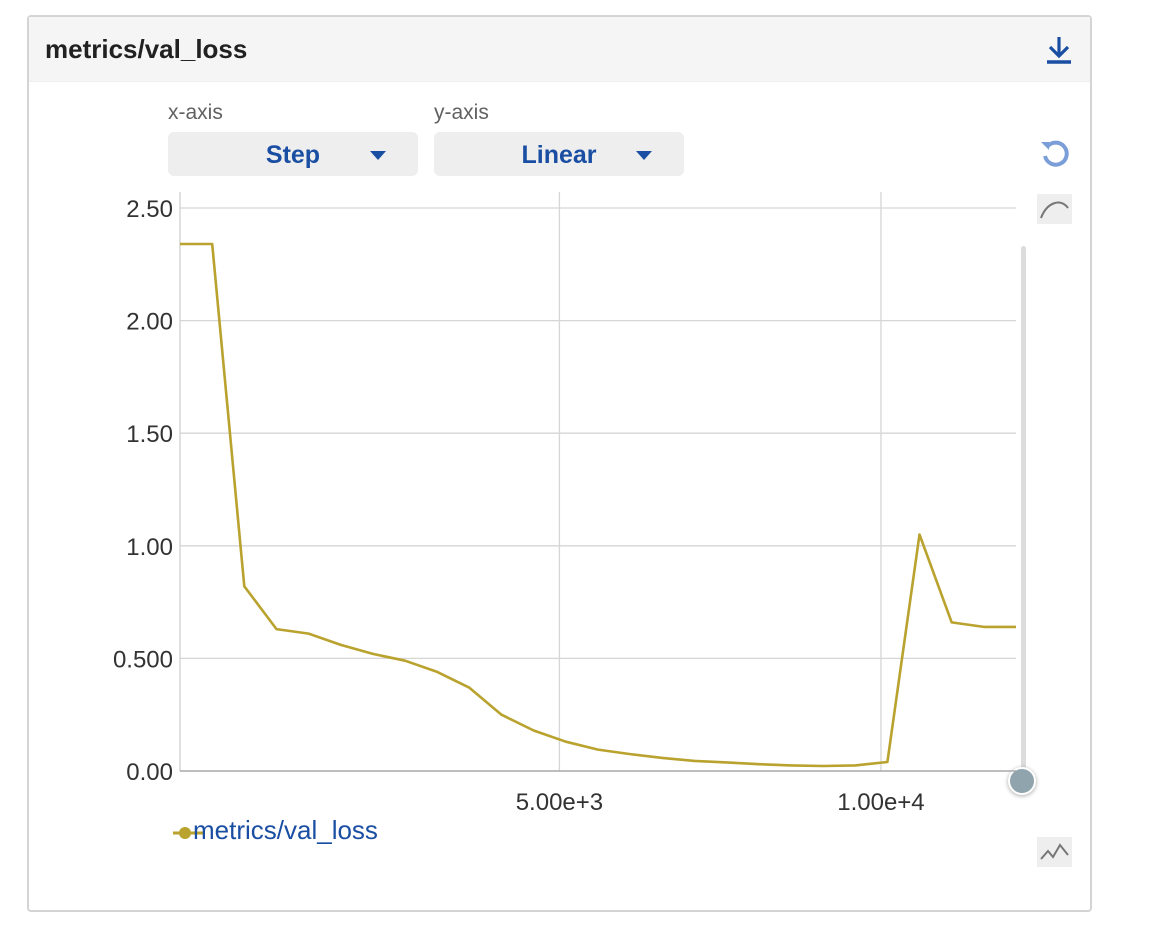  Describe the element at coordinates (1059, 50) in the screenshot. I see `download-icon` at that location.